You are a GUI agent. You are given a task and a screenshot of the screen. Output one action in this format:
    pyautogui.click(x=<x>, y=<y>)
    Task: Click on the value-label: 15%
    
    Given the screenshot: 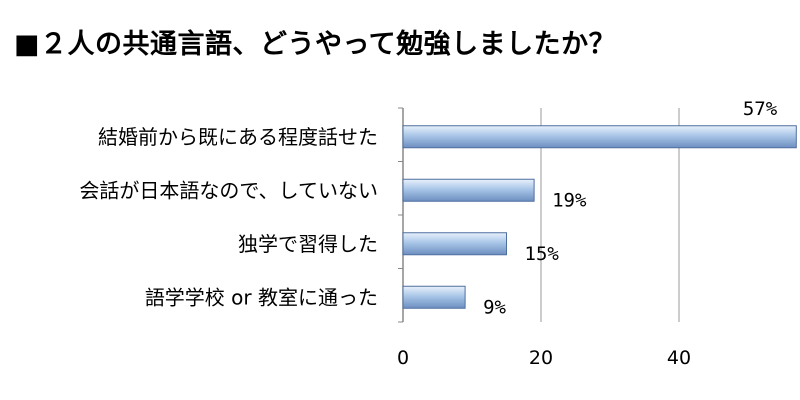 What is the action you would take?
    pyautogui.click(x=542, y=254)
    